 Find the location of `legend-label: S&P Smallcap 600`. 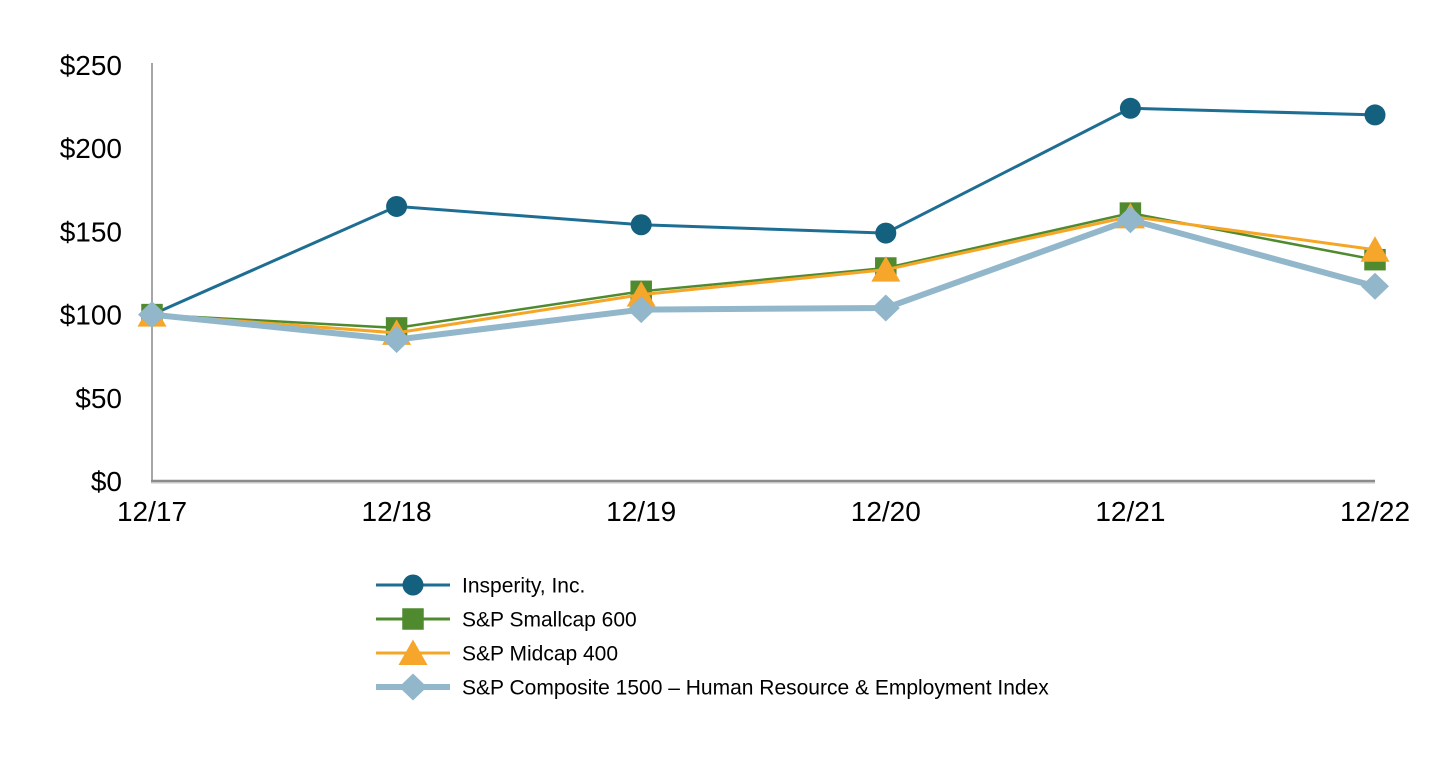

legend-label: S&P Smallcap 600 is located at coordinates (549, 620).